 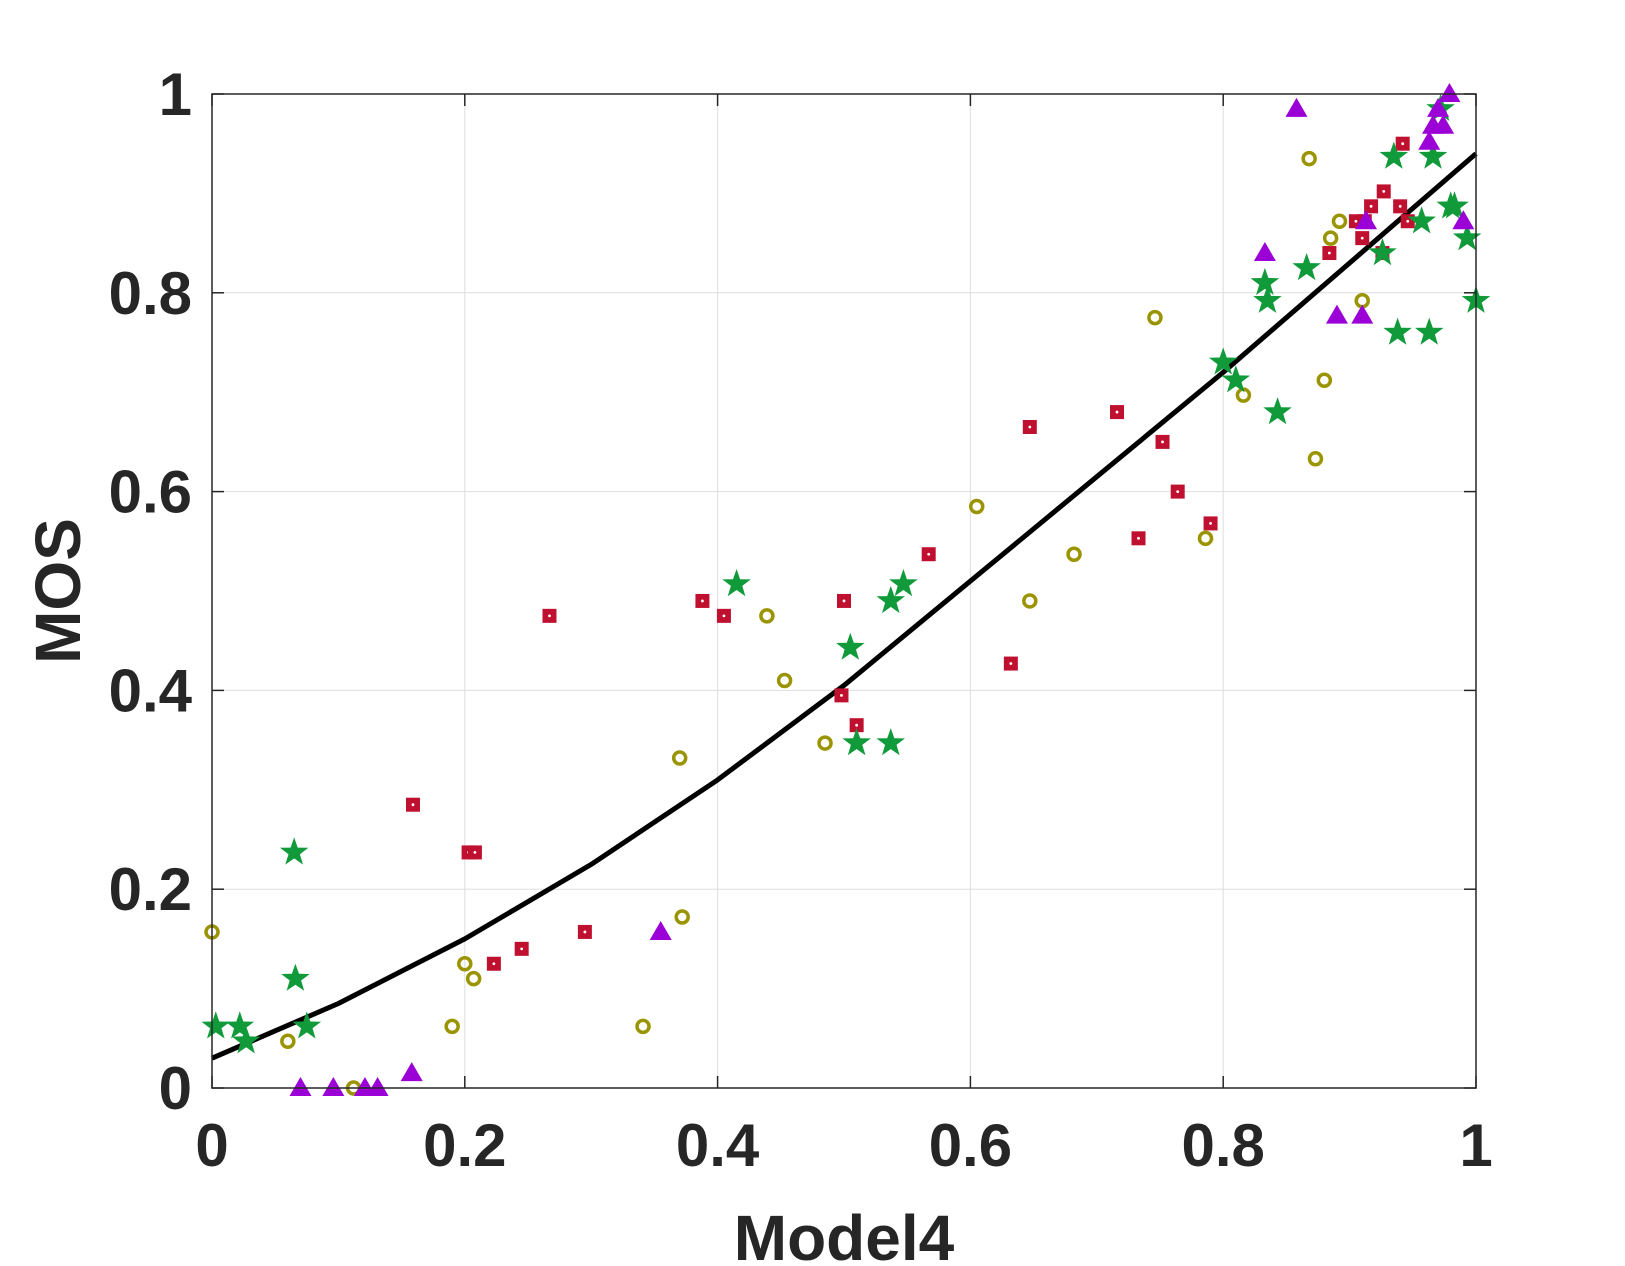 What do you see at coordinates (151, 690) in the screenshot?
I see `y-tick-label: 0.4` at bounding box center [151, 690].